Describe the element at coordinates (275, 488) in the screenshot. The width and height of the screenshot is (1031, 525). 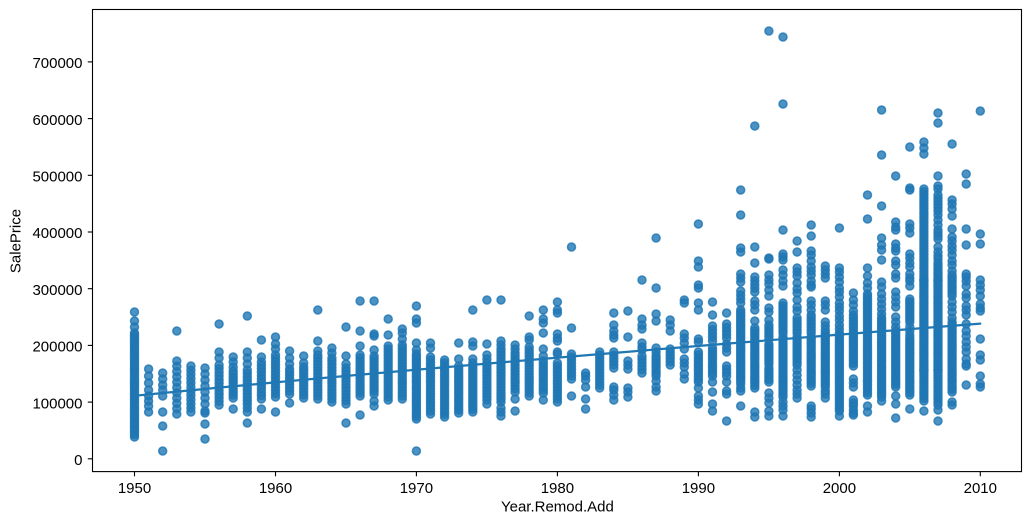
I see `svg-text: 1960` at that location.